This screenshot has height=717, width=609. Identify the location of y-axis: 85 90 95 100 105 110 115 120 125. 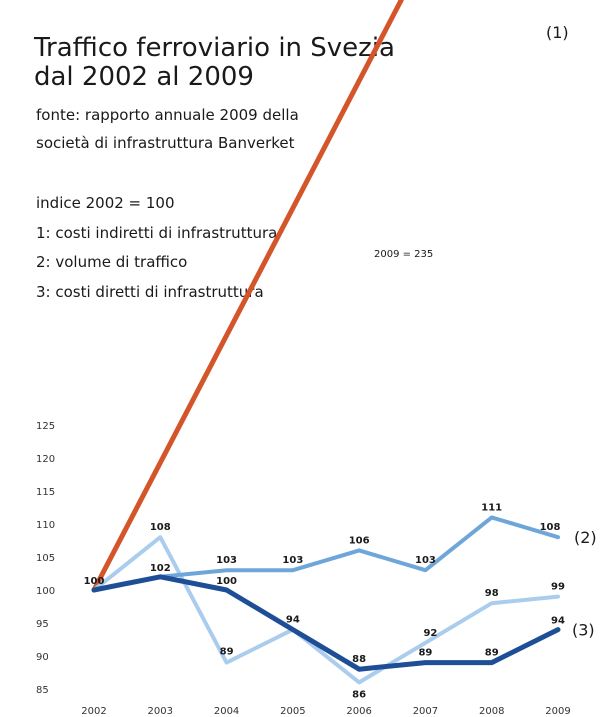
(45, 558).